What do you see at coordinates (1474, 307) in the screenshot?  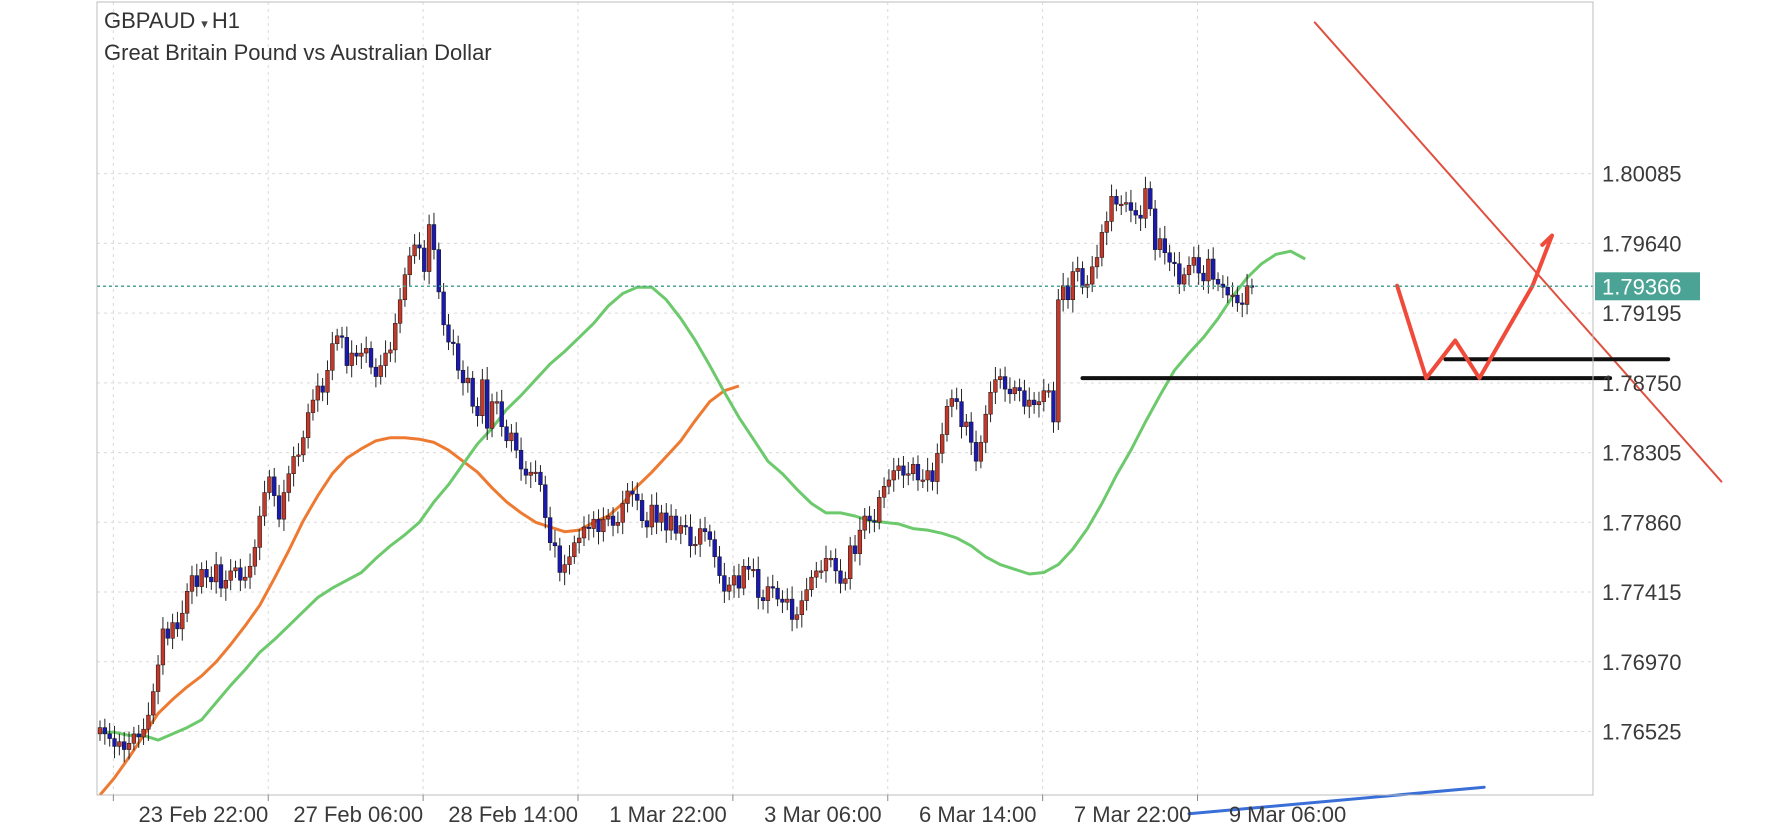 I see `drawn-projection-arrow` at bounding box center [1474, 307].